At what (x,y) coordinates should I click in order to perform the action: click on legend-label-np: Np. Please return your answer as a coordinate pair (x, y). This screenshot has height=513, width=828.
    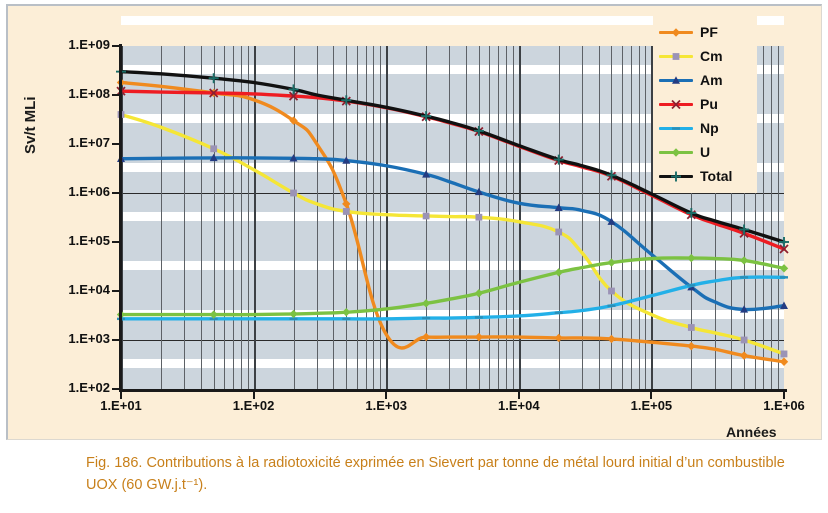
    Looking at the image, I should click on (709, 128).